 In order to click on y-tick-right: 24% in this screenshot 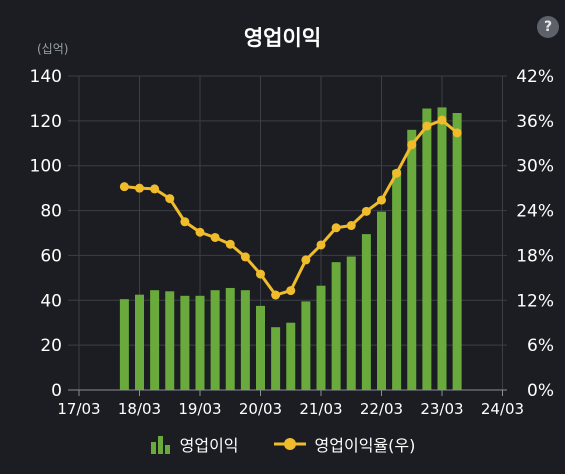, I will do `click(535, 212)`.